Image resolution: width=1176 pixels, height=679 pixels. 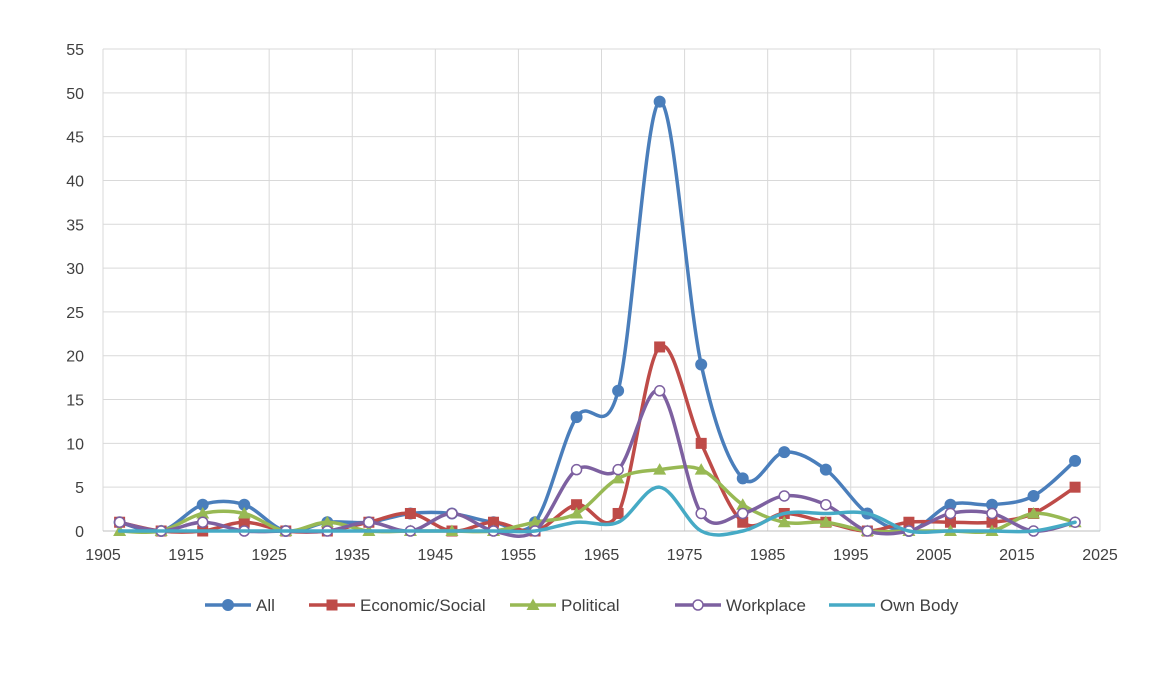 I want to click on y-tick-label: 50, so click(x=75, y=94).